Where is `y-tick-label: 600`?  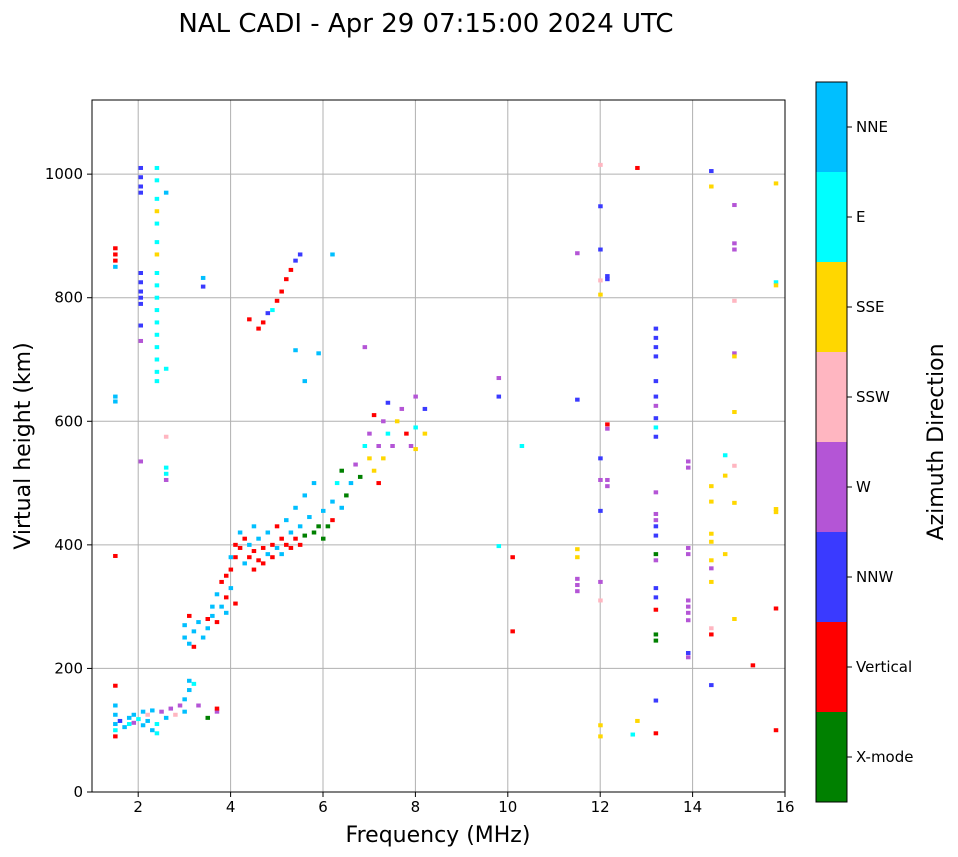
y-tick-label: 600 is located at coordinates (68, 421).